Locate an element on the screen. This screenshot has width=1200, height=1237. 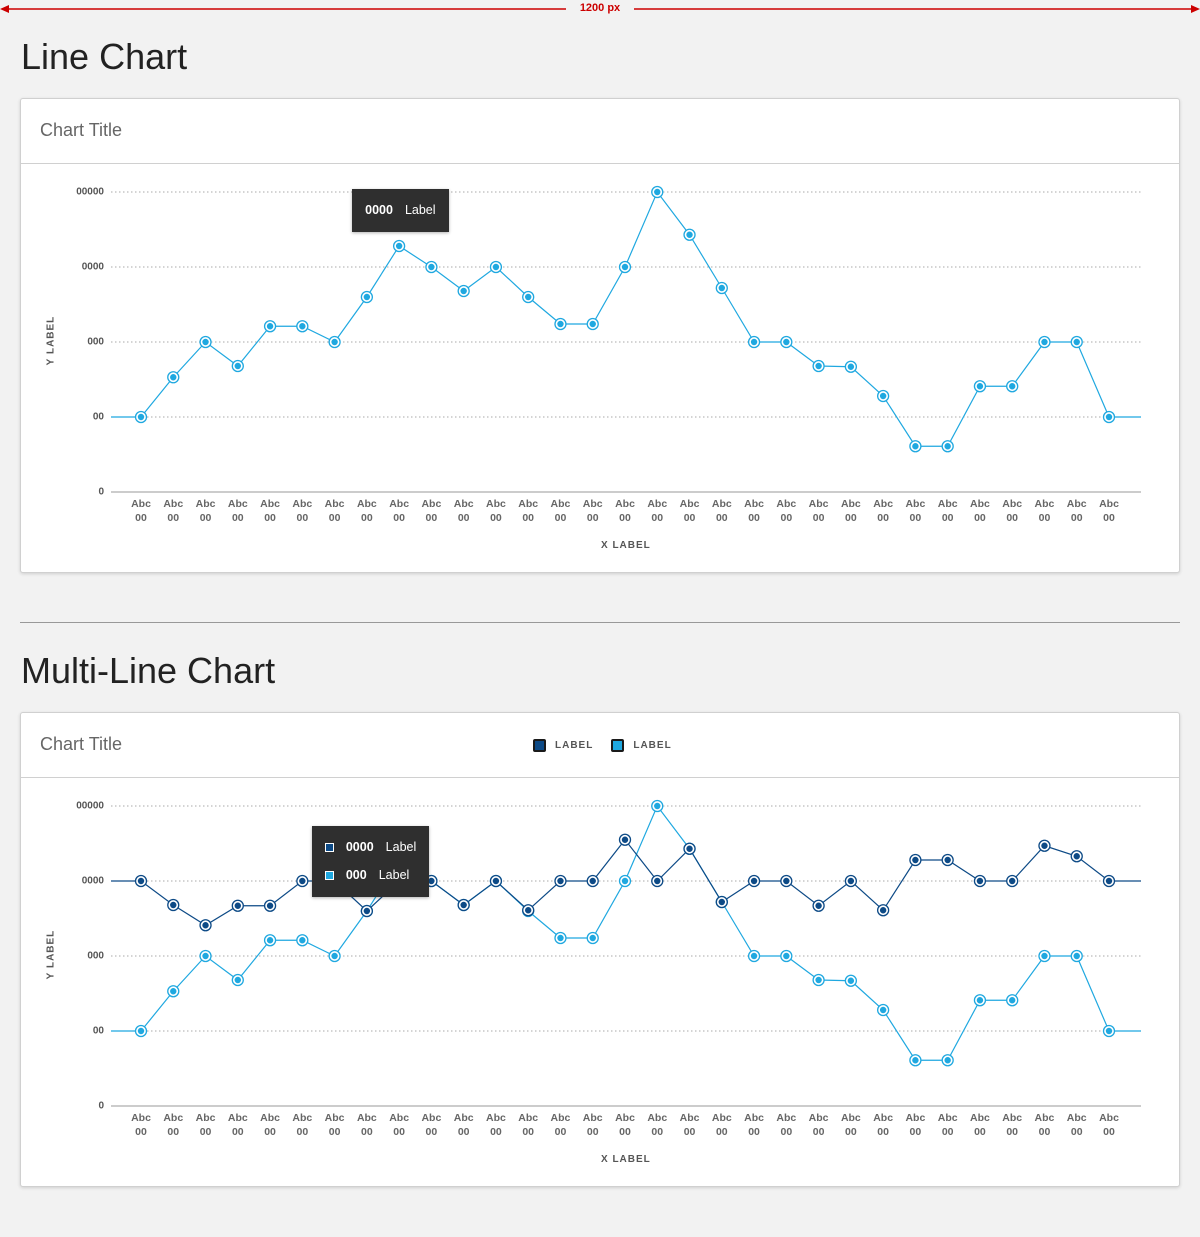
legend-label: LABEL is located at coordinates (574, 745).